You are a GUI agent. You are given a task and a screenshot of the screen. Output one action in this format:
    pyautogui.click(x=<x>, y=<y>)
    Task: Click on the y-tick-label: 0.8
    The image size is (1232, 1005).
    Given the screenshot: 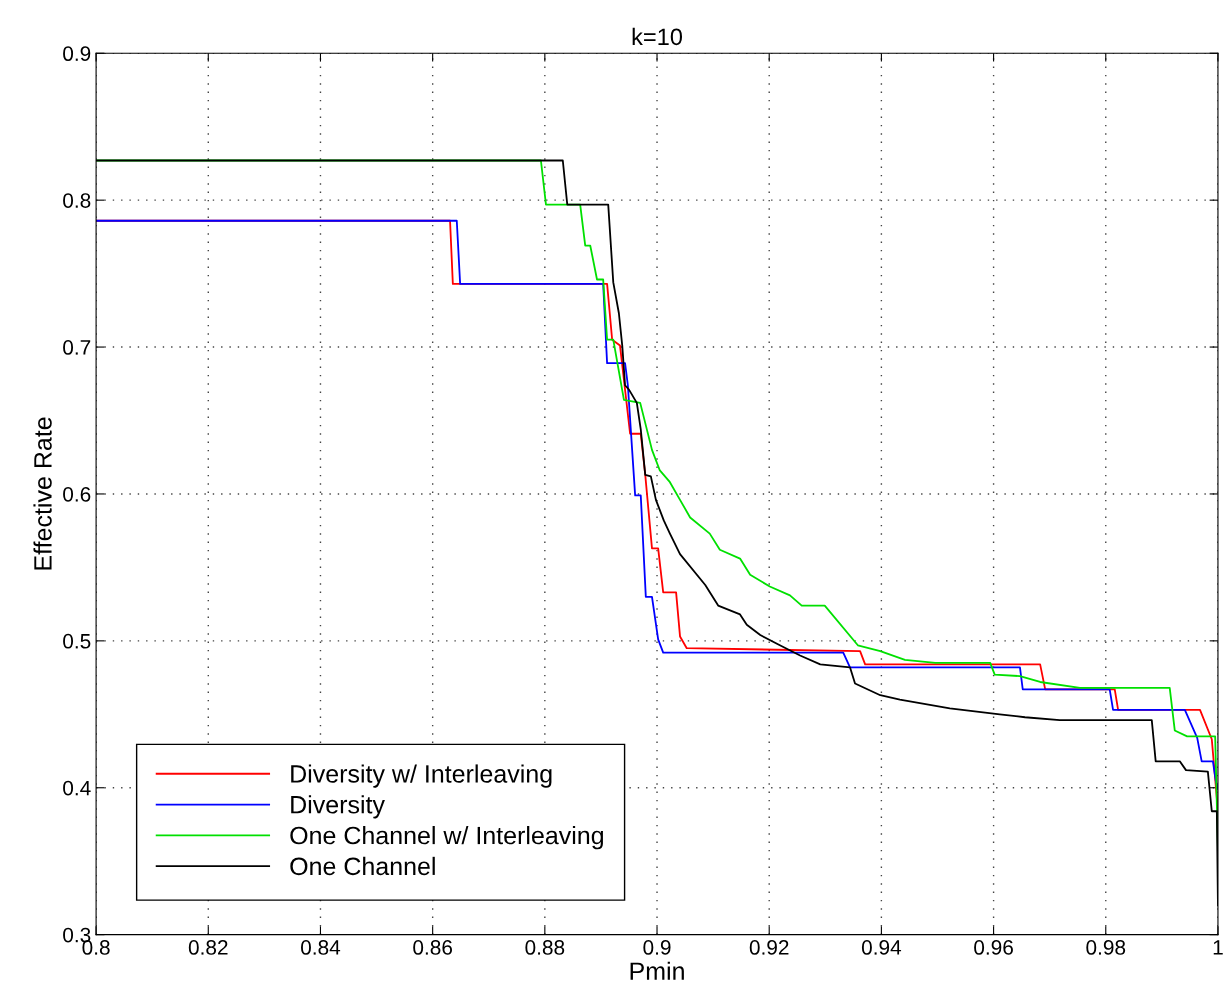 What is the action you would take?
    pyautogui.click(x=77, y=200)
    